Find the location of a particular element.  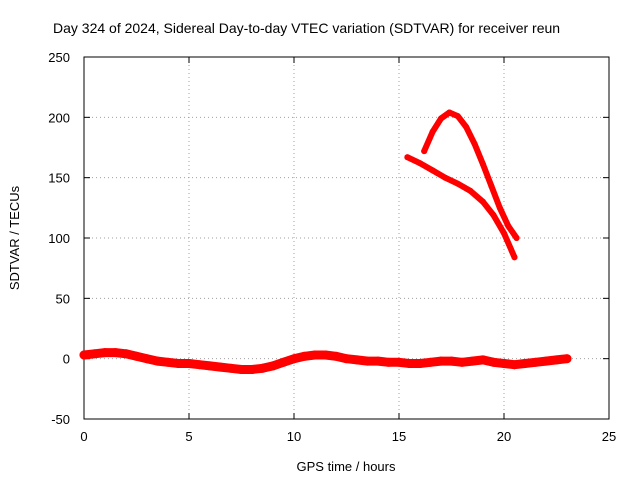

series-lower-arc is located at coordinates (461, 207).